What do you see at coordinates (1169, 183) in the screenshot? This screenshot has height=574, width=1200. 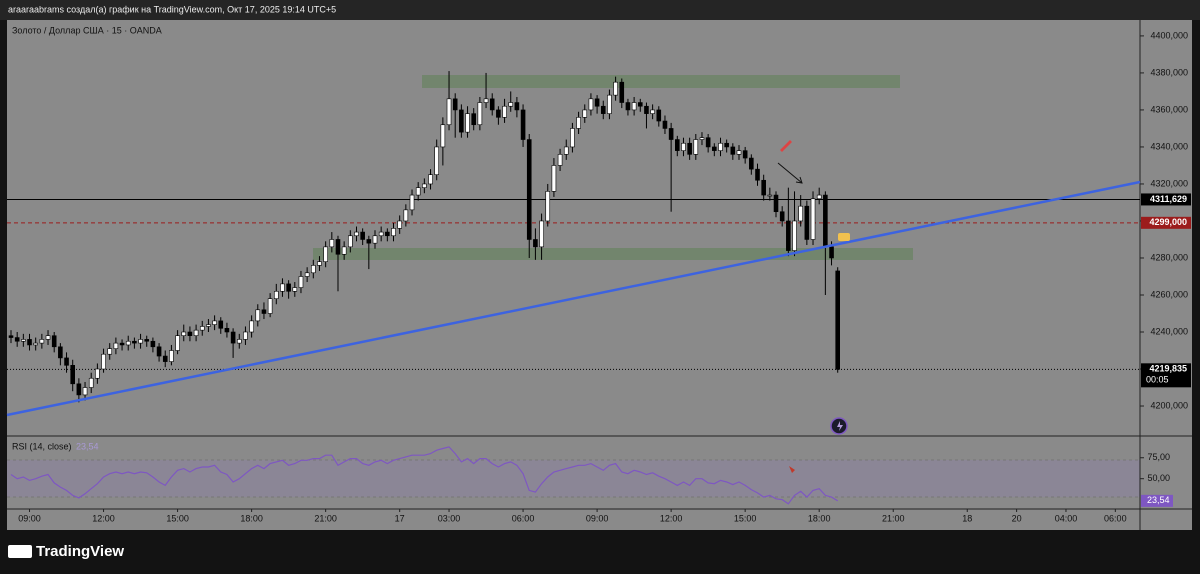 I see `y-tick-label: 4320,000` at bounding box center [1169, 183].